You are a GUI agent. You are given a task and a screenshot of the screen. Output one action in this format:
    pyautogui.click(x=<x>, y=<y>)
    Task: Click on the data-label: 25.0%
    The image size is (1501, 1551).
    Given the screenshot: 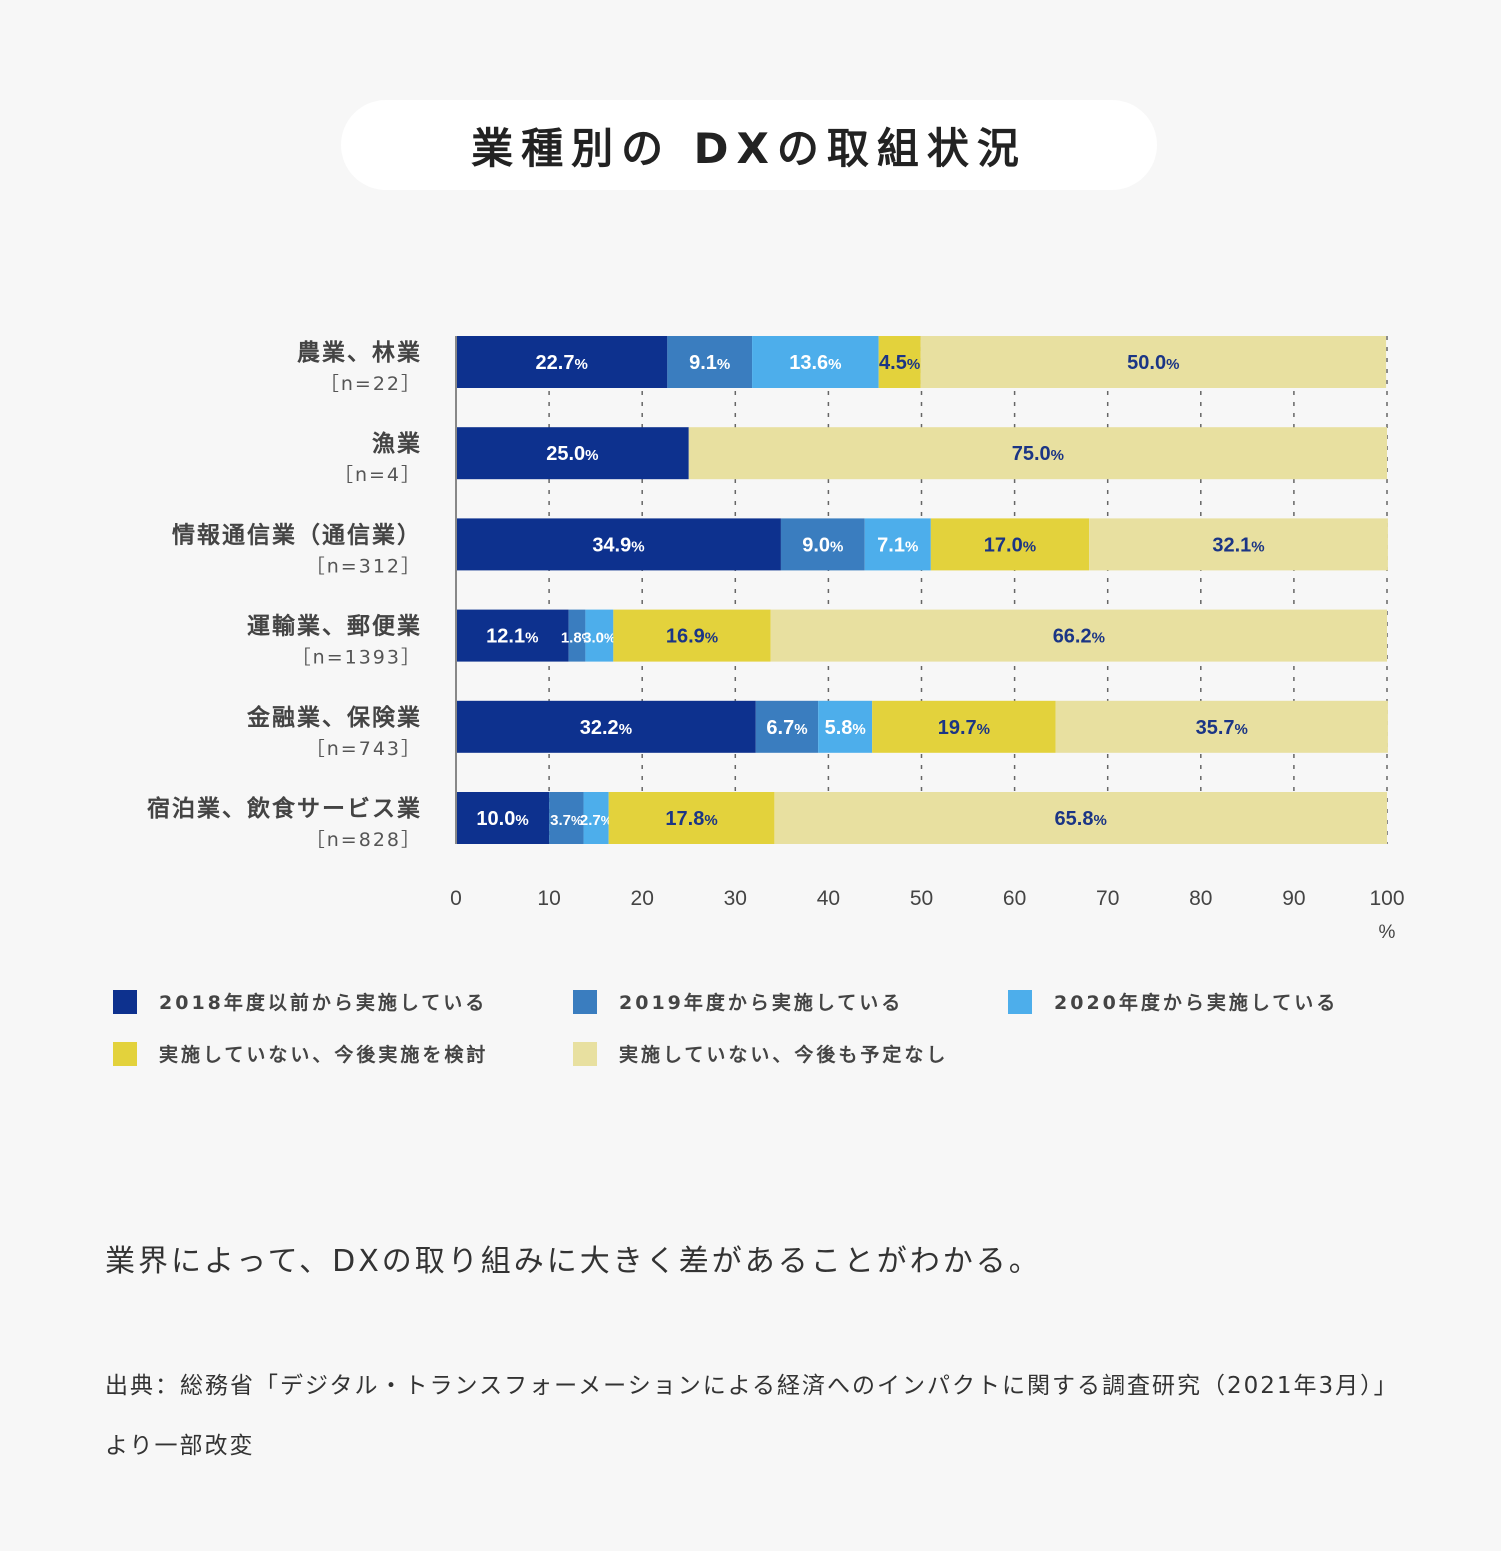 What is the action you would take?
    pyautogui.click(x=572, y=454)
    